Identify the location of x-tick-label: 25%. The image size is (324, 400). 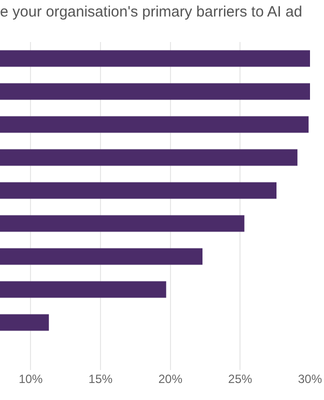
(240, 379).